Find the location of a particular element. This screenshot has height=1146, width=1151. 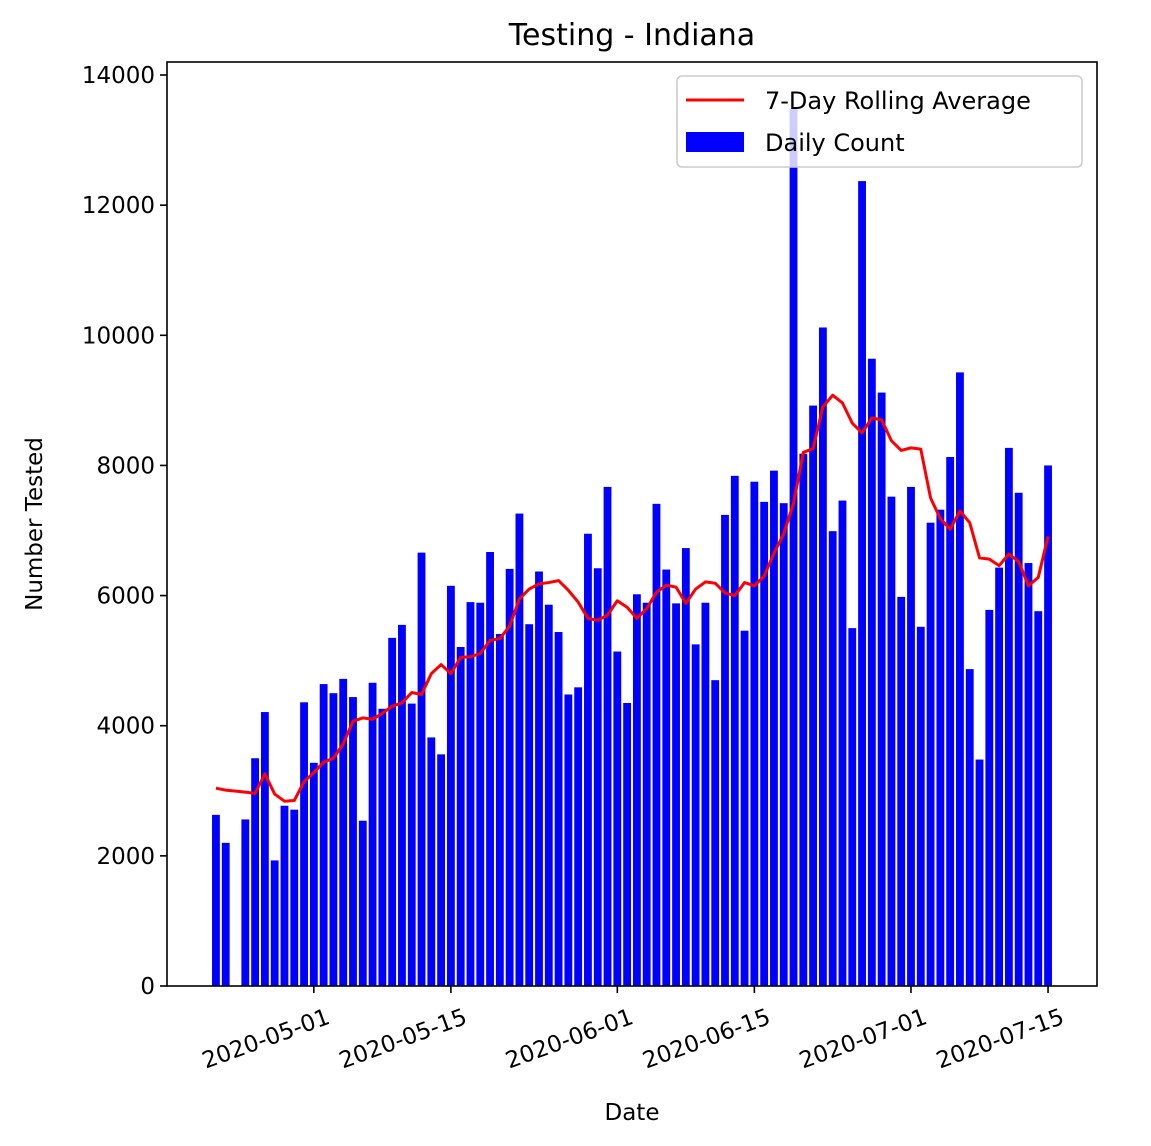

x-axis-label: Date is located at coordinates (632, 1113).